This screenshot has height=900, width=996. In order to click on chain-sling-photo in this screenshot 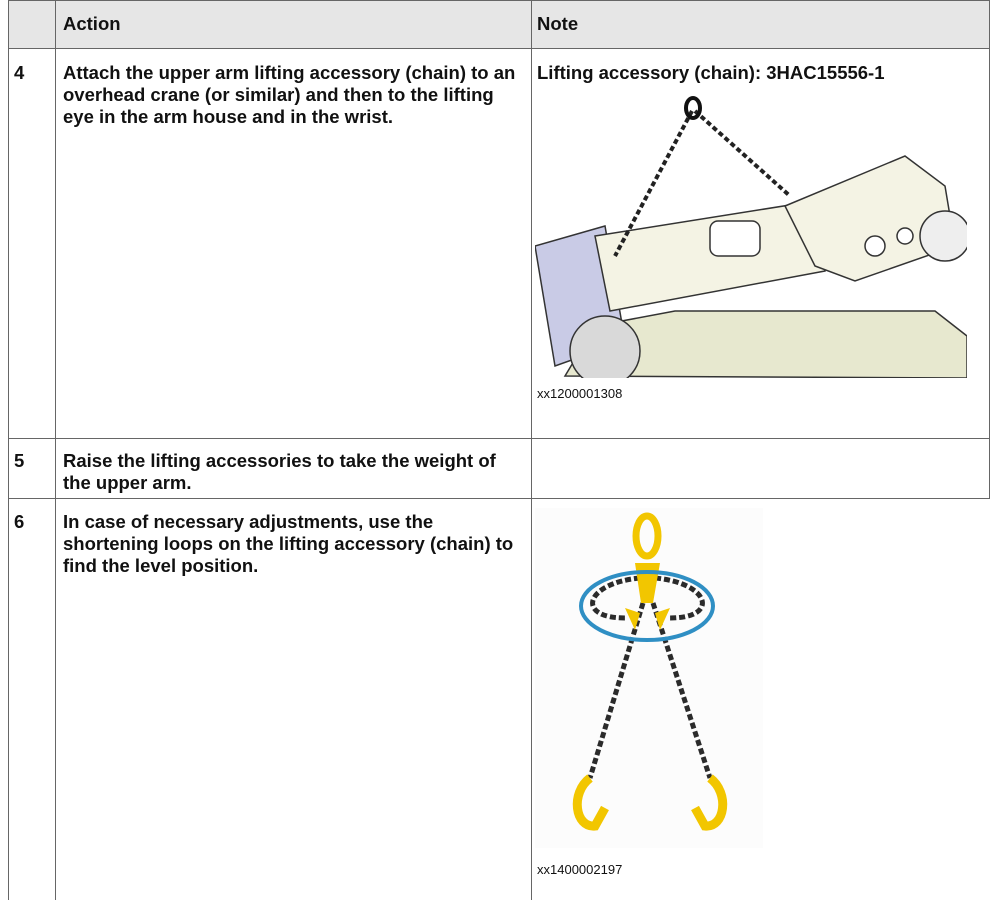, I will do `click(649, 678)`.